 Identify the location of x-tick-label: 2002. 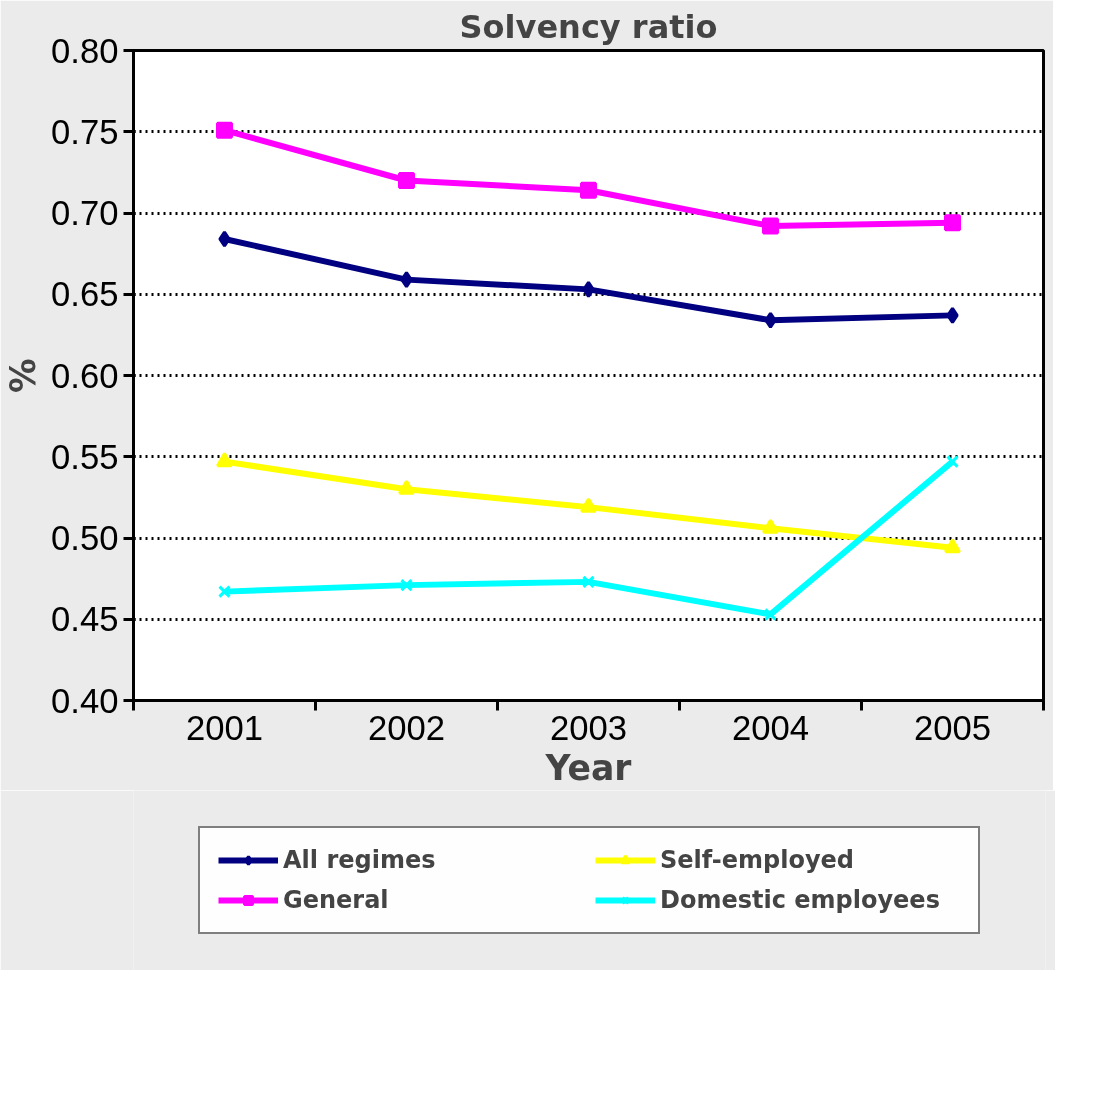
(406, 727).